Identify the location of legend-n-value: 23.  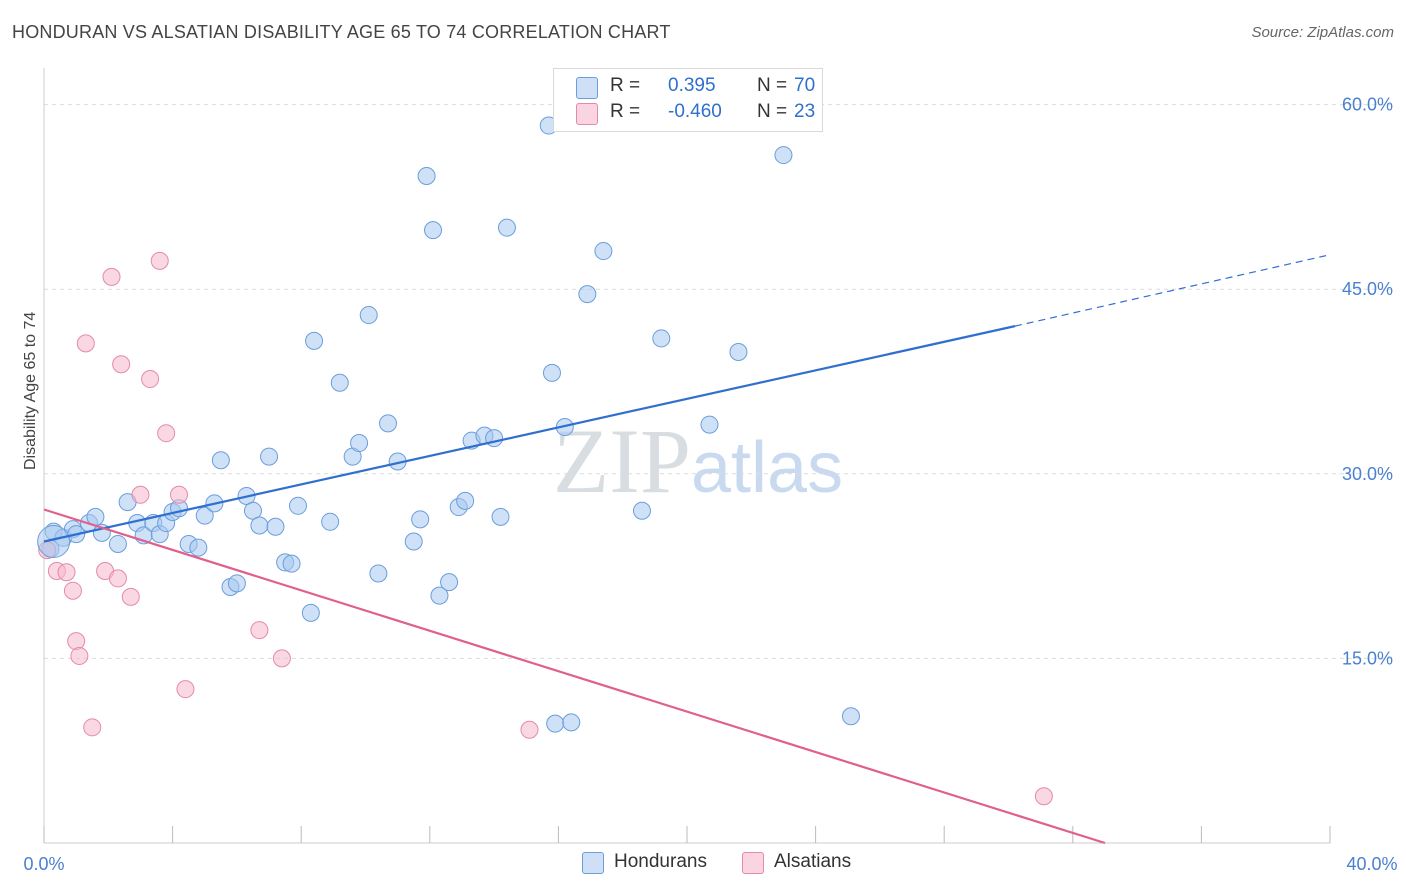
(805, 111).